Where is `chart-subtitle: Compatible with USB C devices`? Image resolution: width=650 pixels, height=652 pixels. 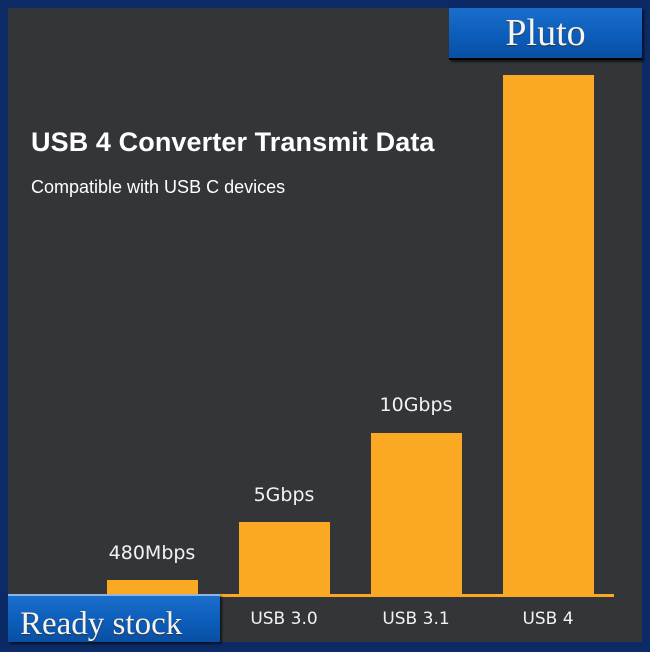 chart-subtitle: Compatible with USB C devices is located at coordinates (158, 187).